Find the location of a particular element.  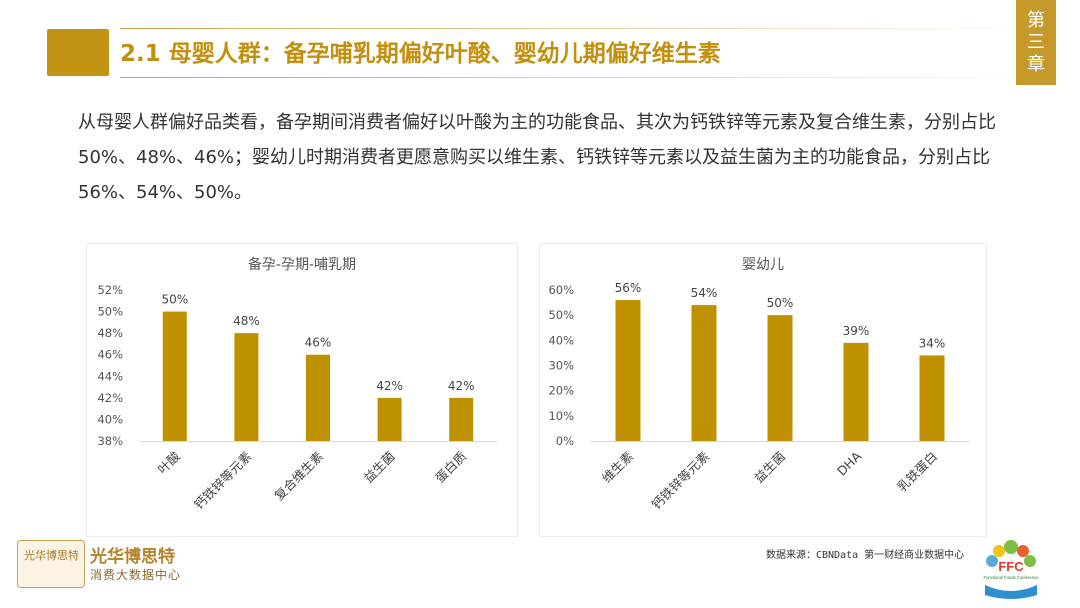

guanghua-logo: 光华博思特 is located at coordinates (51, 564).